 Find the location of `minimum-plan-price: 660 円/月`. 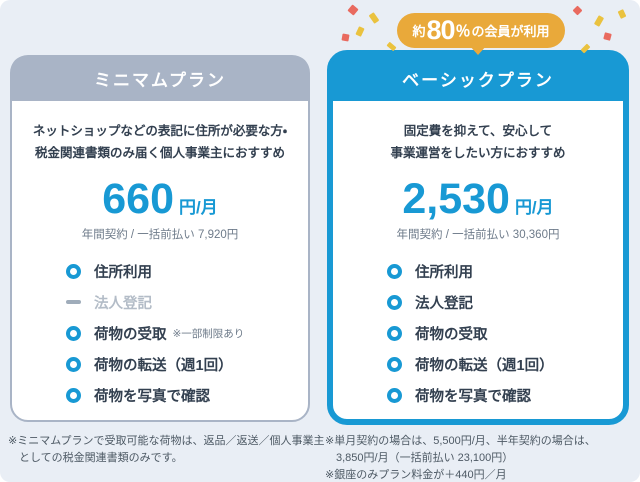

minimum-plan-price: 660 円/月 is located at coordinates (160, 199).